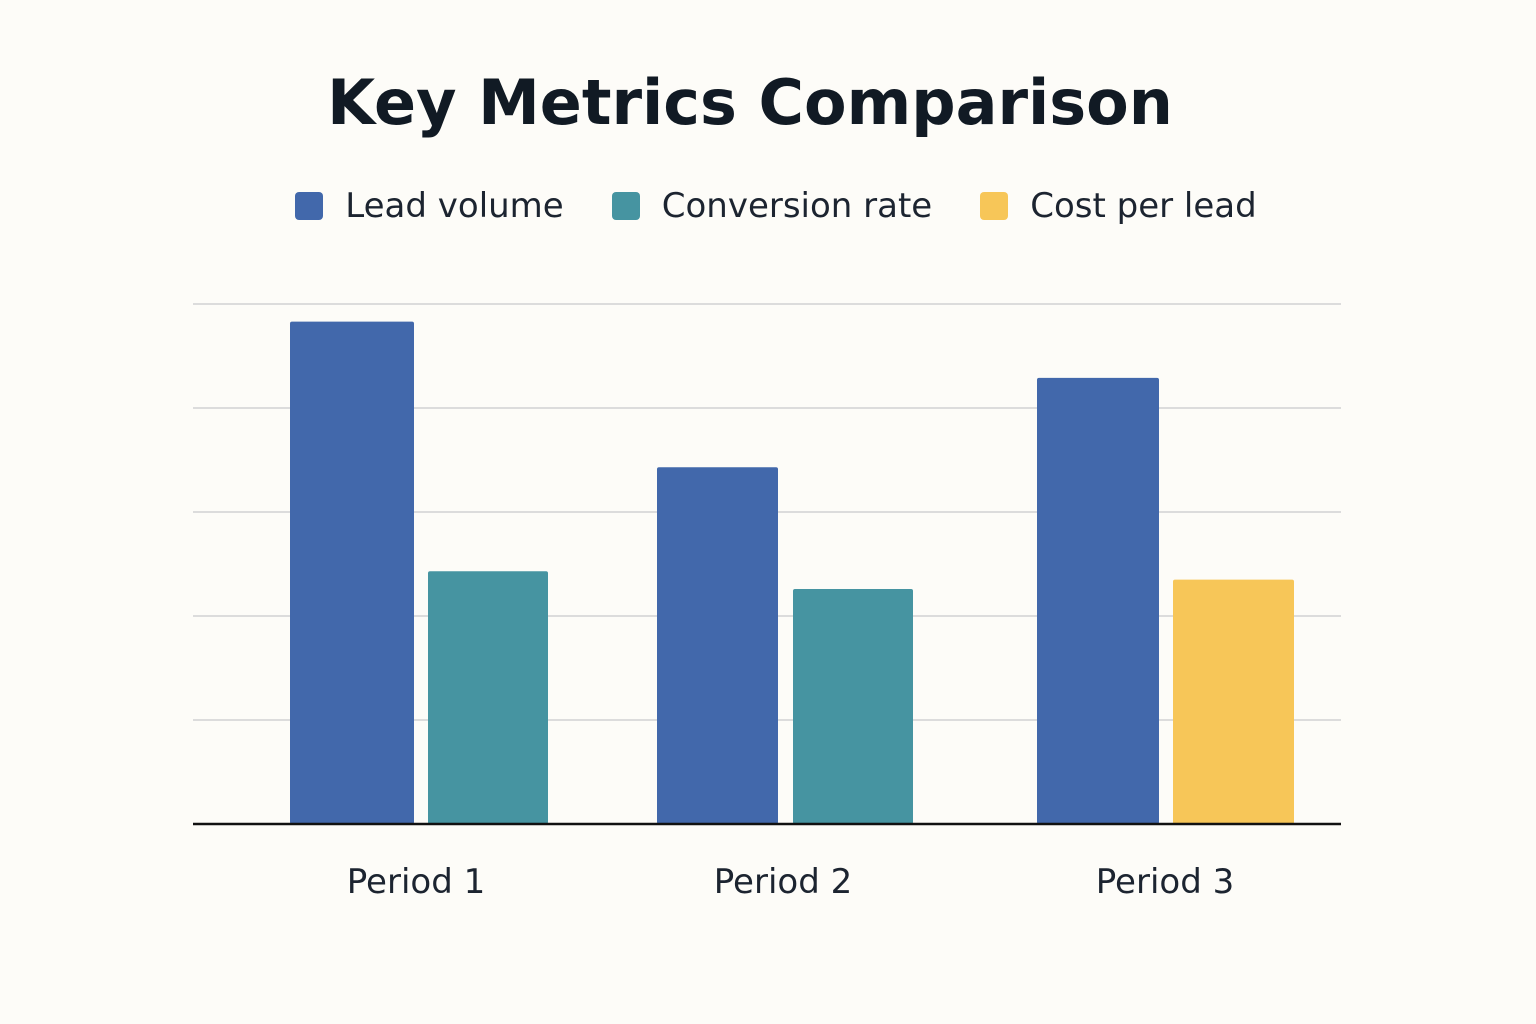 The height and width of the screenshot is (1024, 1536). Describe the element at coordinates (454, 206) in the screenshot. I see `legend-label-lead-volume: Lead volume` at that location.